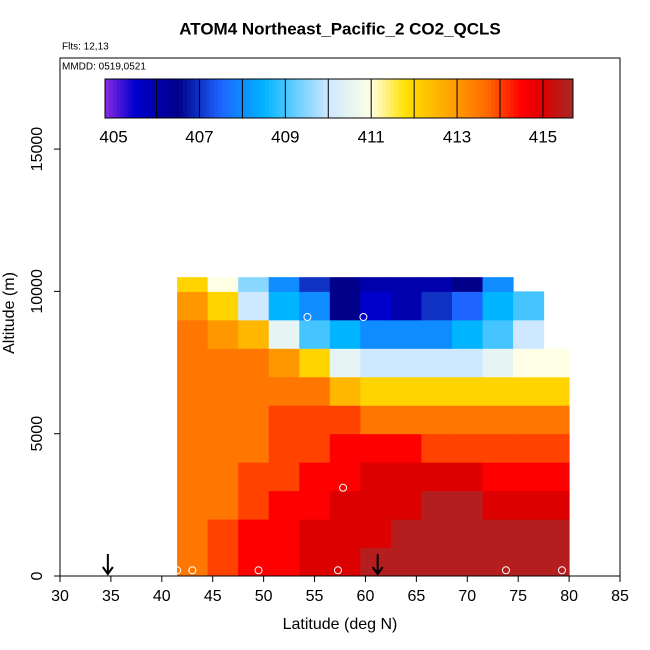 The height and width of the screenshot is (650, 650). Describe the element at coordinates (569, 596) in the screenshot. I see `x-tick-label: 80` at that location.